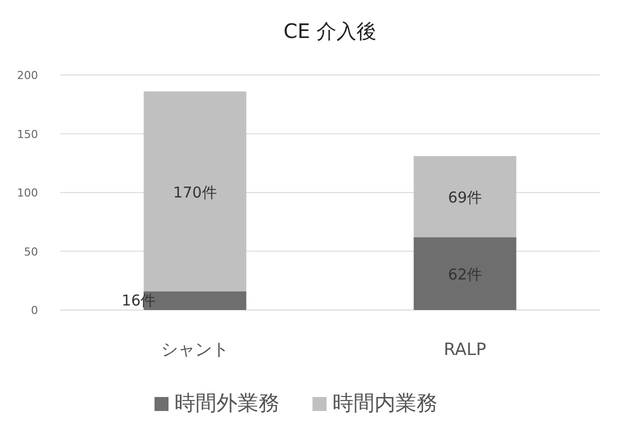  Describe the element at coordinates (27, 75) in the screenshot. I see `y-tick-label: 200` at that location.